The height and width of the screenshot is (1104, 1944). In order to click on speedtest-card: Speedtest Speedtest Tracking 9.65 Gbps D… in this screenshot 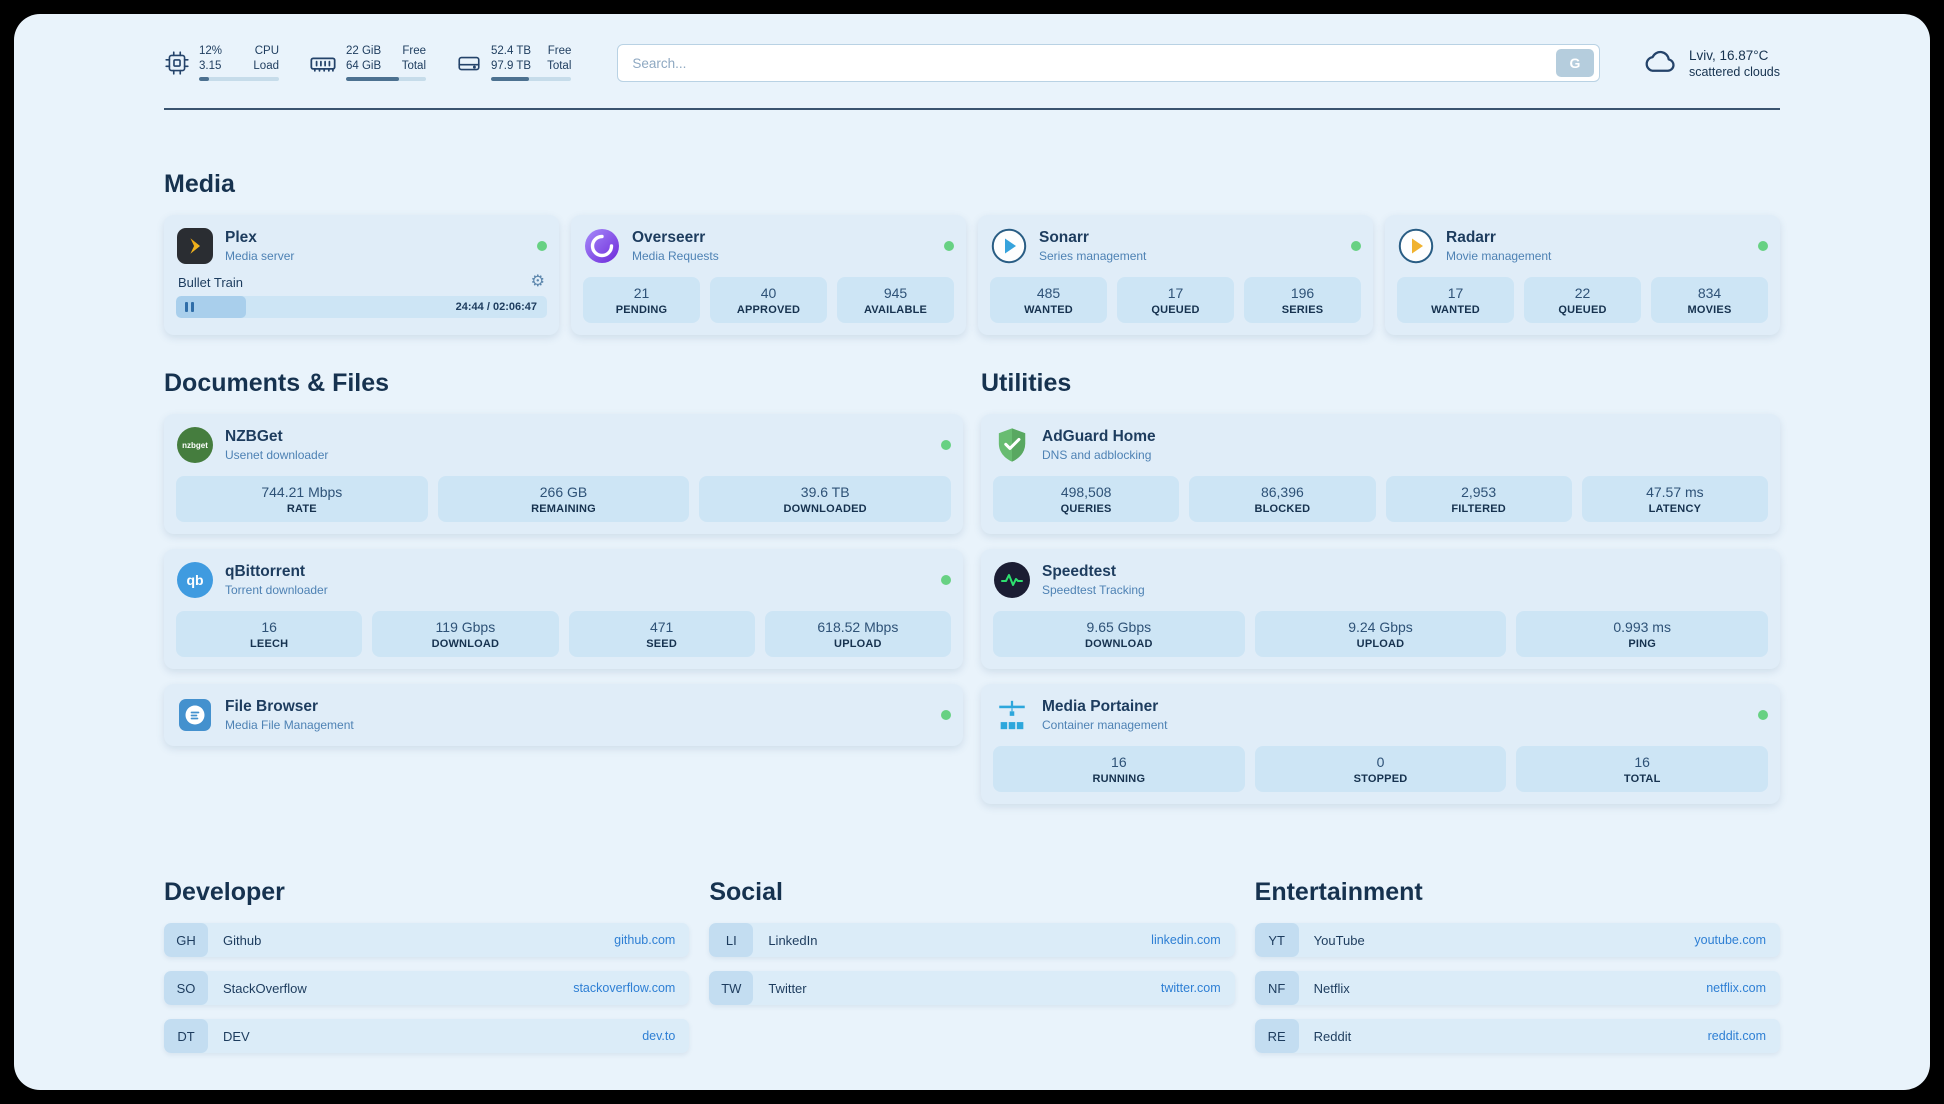, I will do `click(1380, 609)`.